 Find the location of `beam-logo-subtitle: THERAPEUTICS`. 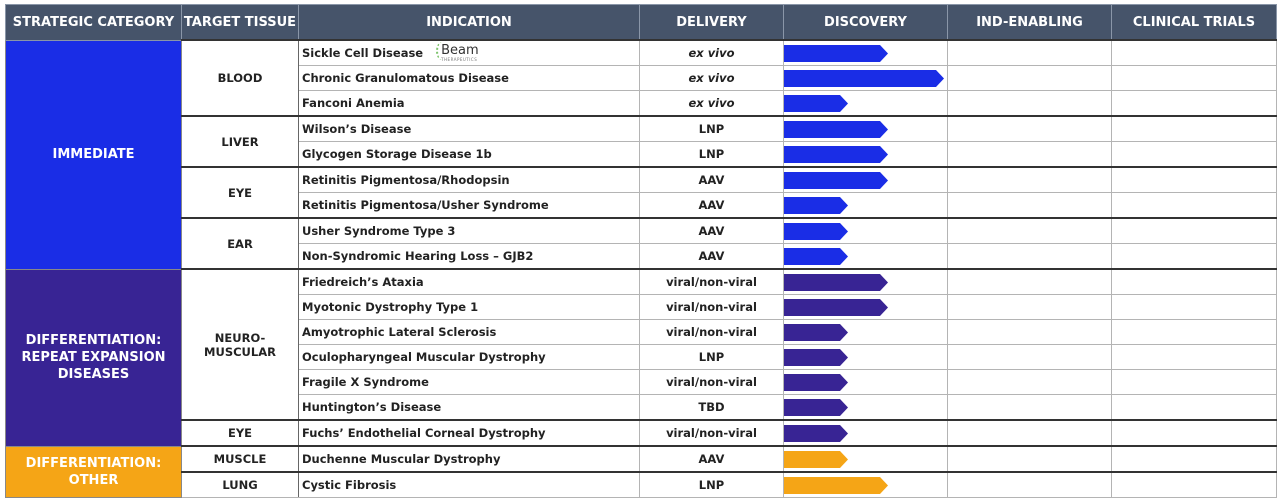

beam-logo-subtitle: THERAPEUTICS is located at coordinates (459, 59).